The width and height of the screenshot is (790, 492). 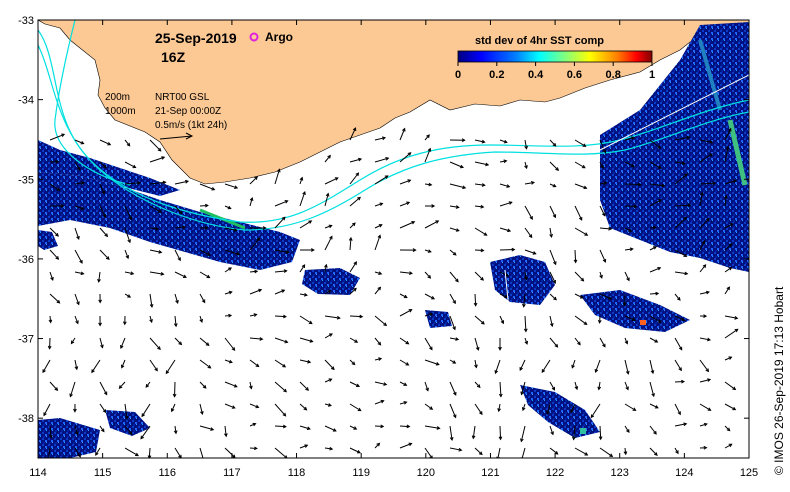 What do you see at coordinates (26, 419) in the screenshot?
I see `y-tick-label: -38` at bounding box center [26, 419].